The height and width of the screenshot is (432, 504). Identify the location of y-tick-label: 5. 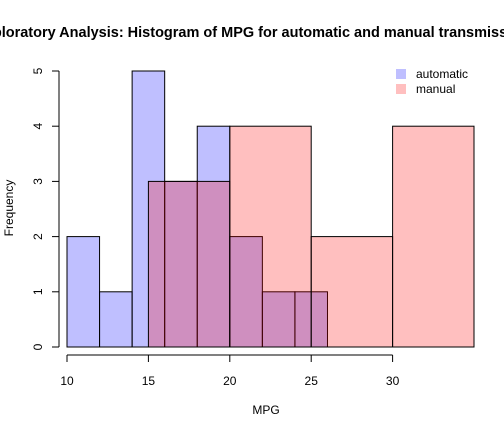
(38, 70).